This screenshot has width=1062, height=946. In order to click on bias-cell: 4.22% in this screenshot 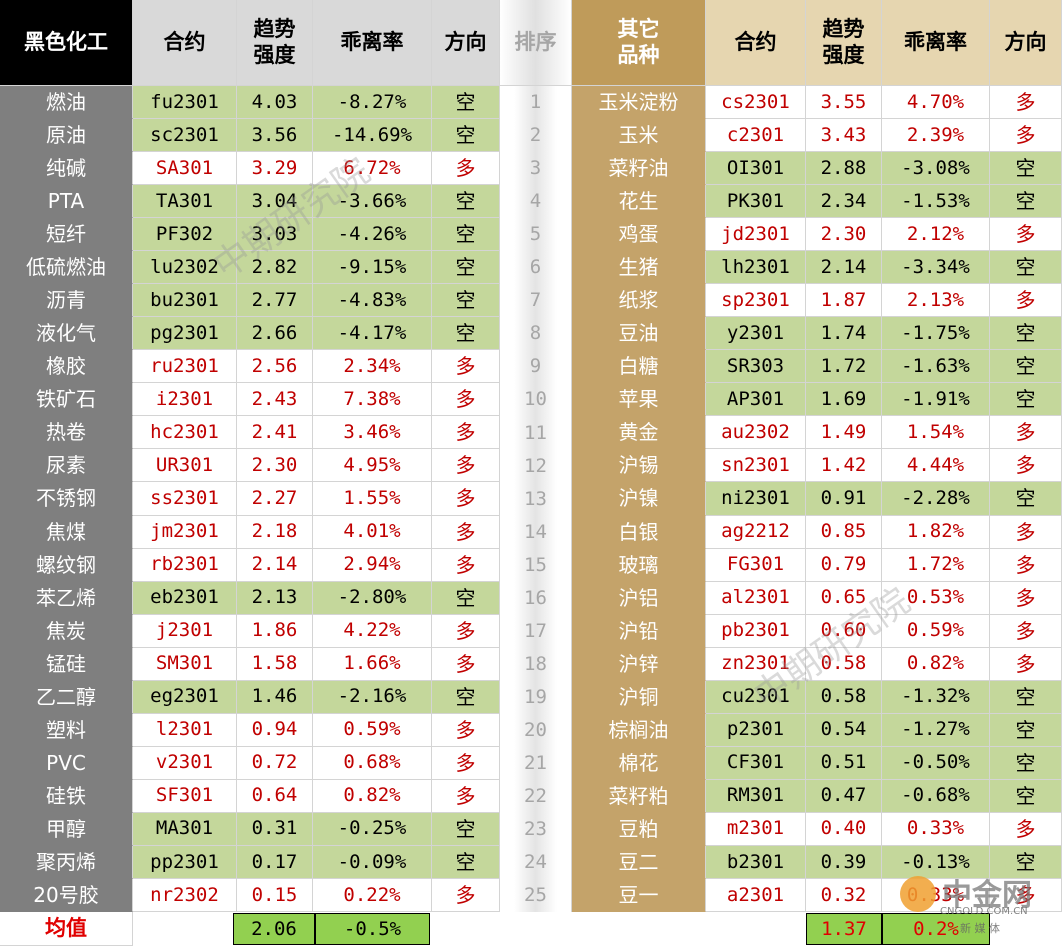, I will do `click(372, 631)`.